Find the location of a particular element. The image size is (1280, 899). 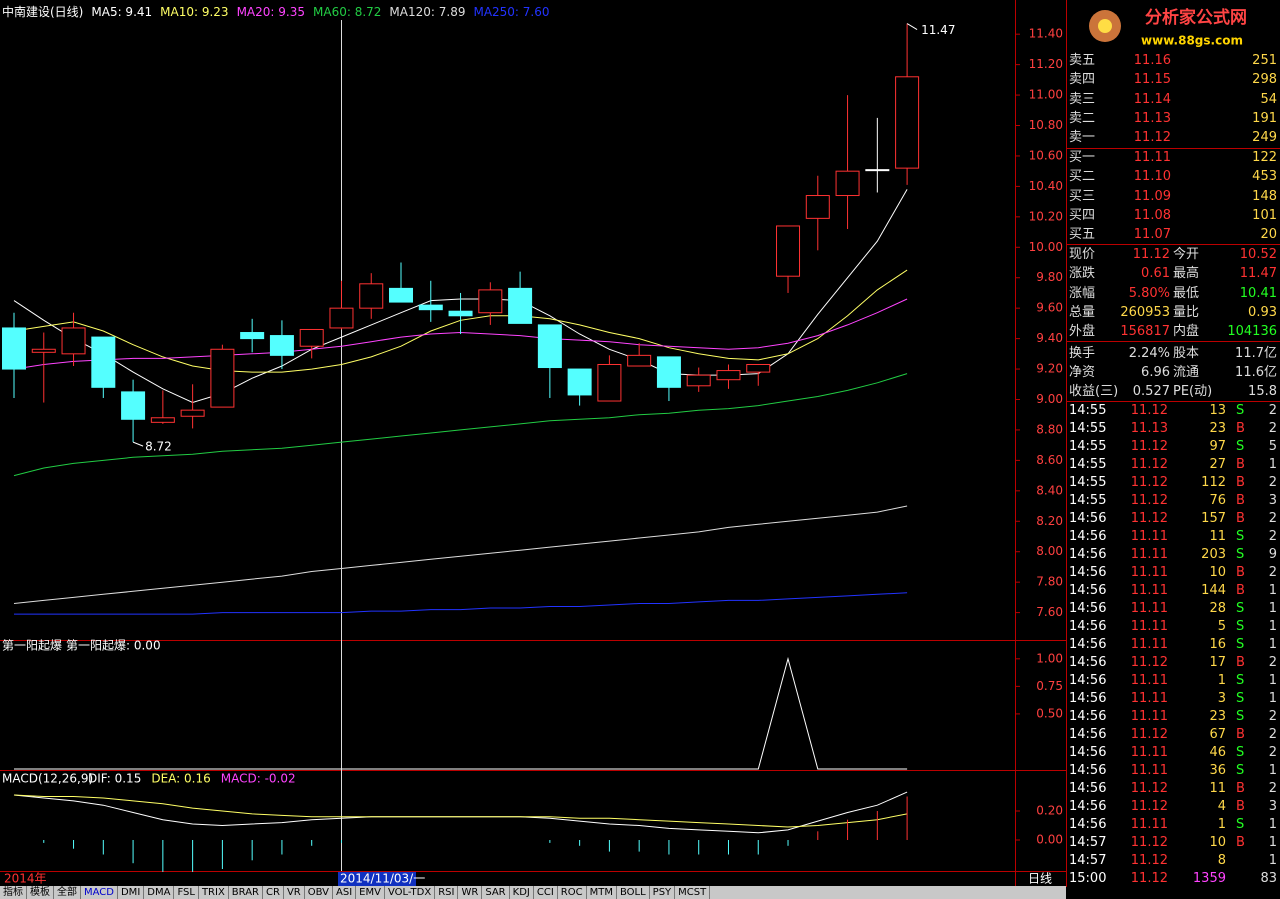

trade-volume: 157 is located at coordinates (1213, 518).